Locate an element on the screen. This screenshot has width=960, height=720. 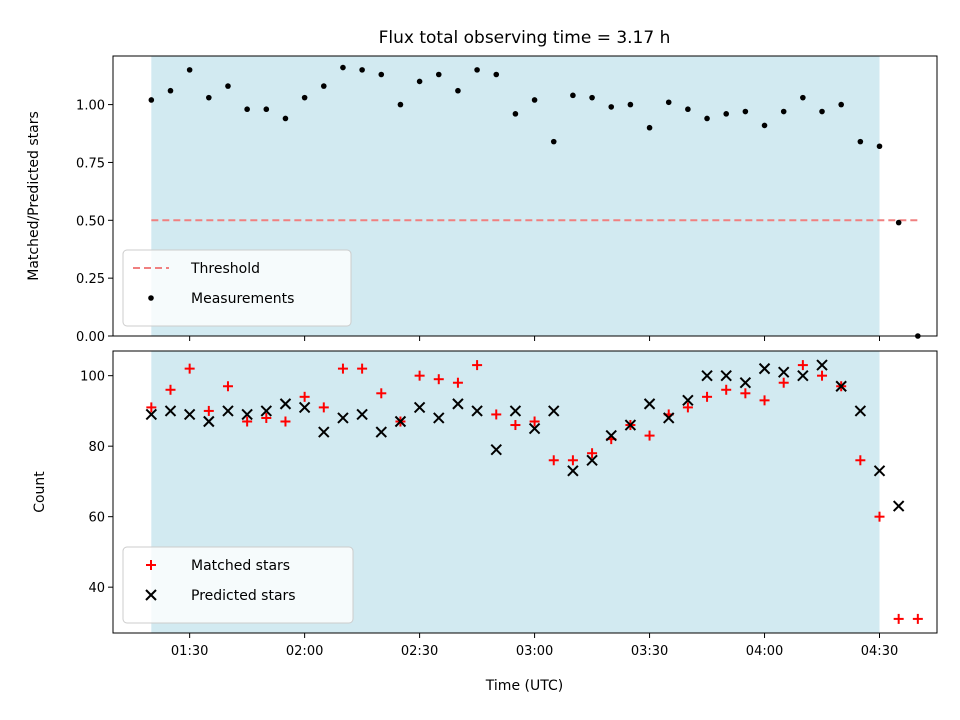
count-y-axis-label: Count is located at coordinates (40, 492).